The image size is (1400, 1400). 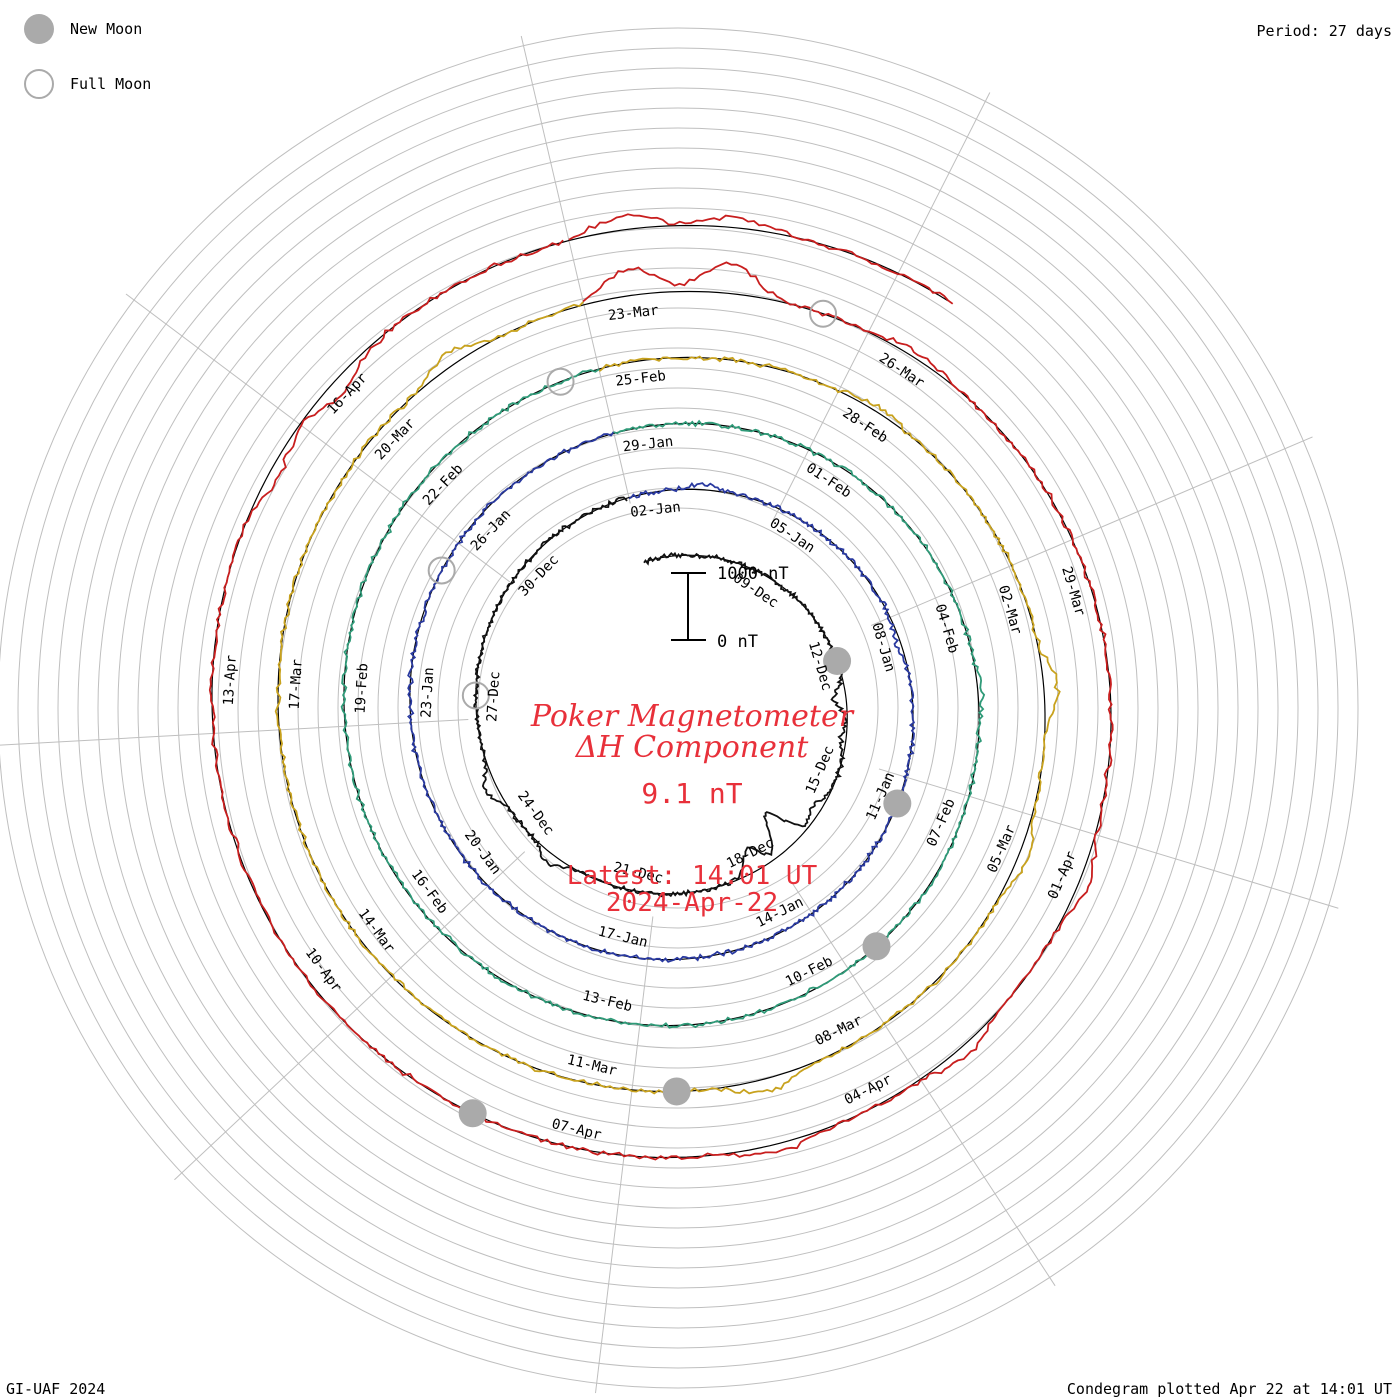 What do you see at coordinates (482, 853) in the screenshot?
I see `date-label: 20-Jan` at bounding box center [482, 853].